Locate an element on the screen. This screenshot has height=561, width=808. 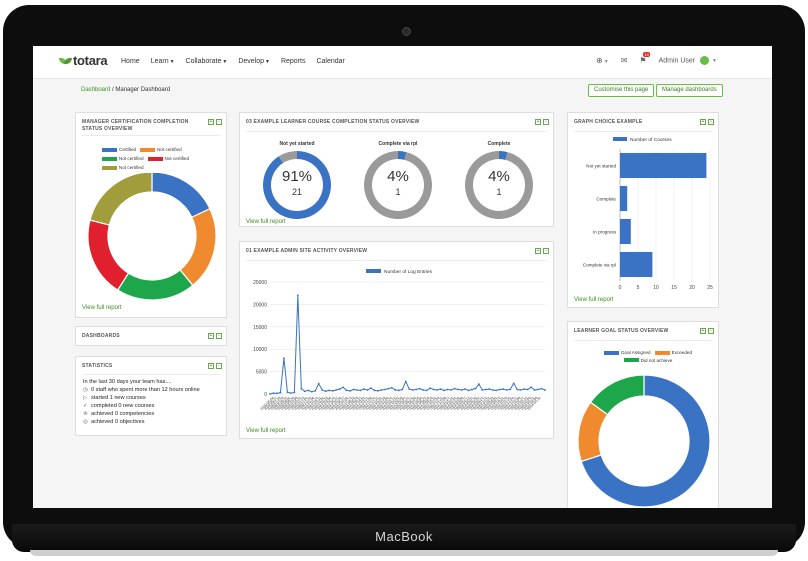
goal-legend: Goal Assigned Exceeded Did not achieve is located at coordinates (650, 356).